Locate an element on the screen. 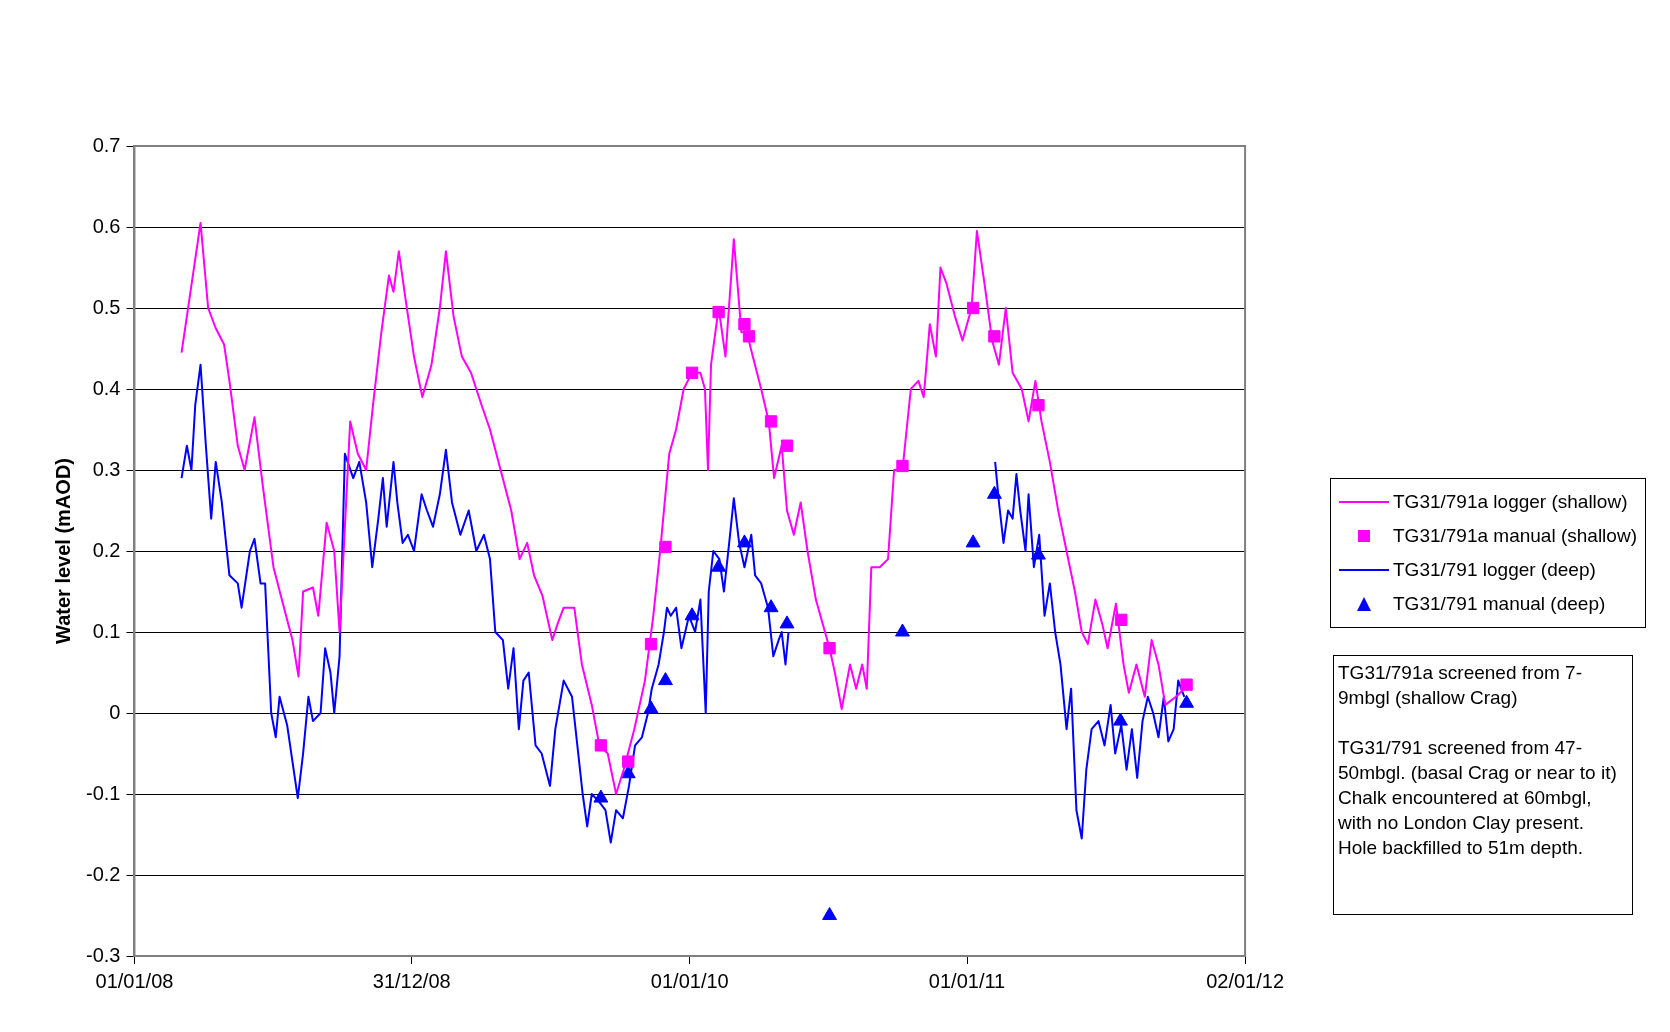 Image resolution: width=1670 pixels, height=1032 pixels. x-tick-label: 02/01/12 is located at coordinates (1245, 980).